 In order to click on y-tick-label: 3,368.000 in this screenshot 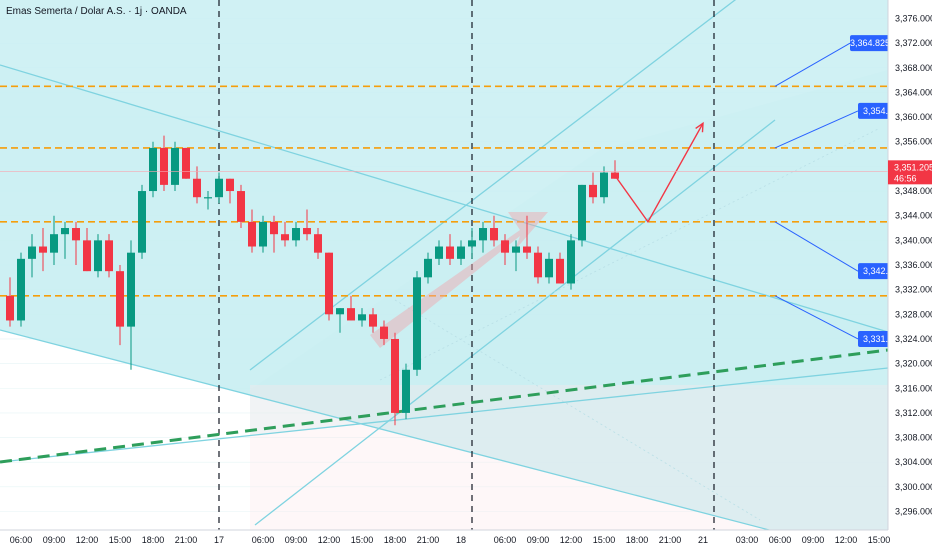, I will do `click(913, 68)`.